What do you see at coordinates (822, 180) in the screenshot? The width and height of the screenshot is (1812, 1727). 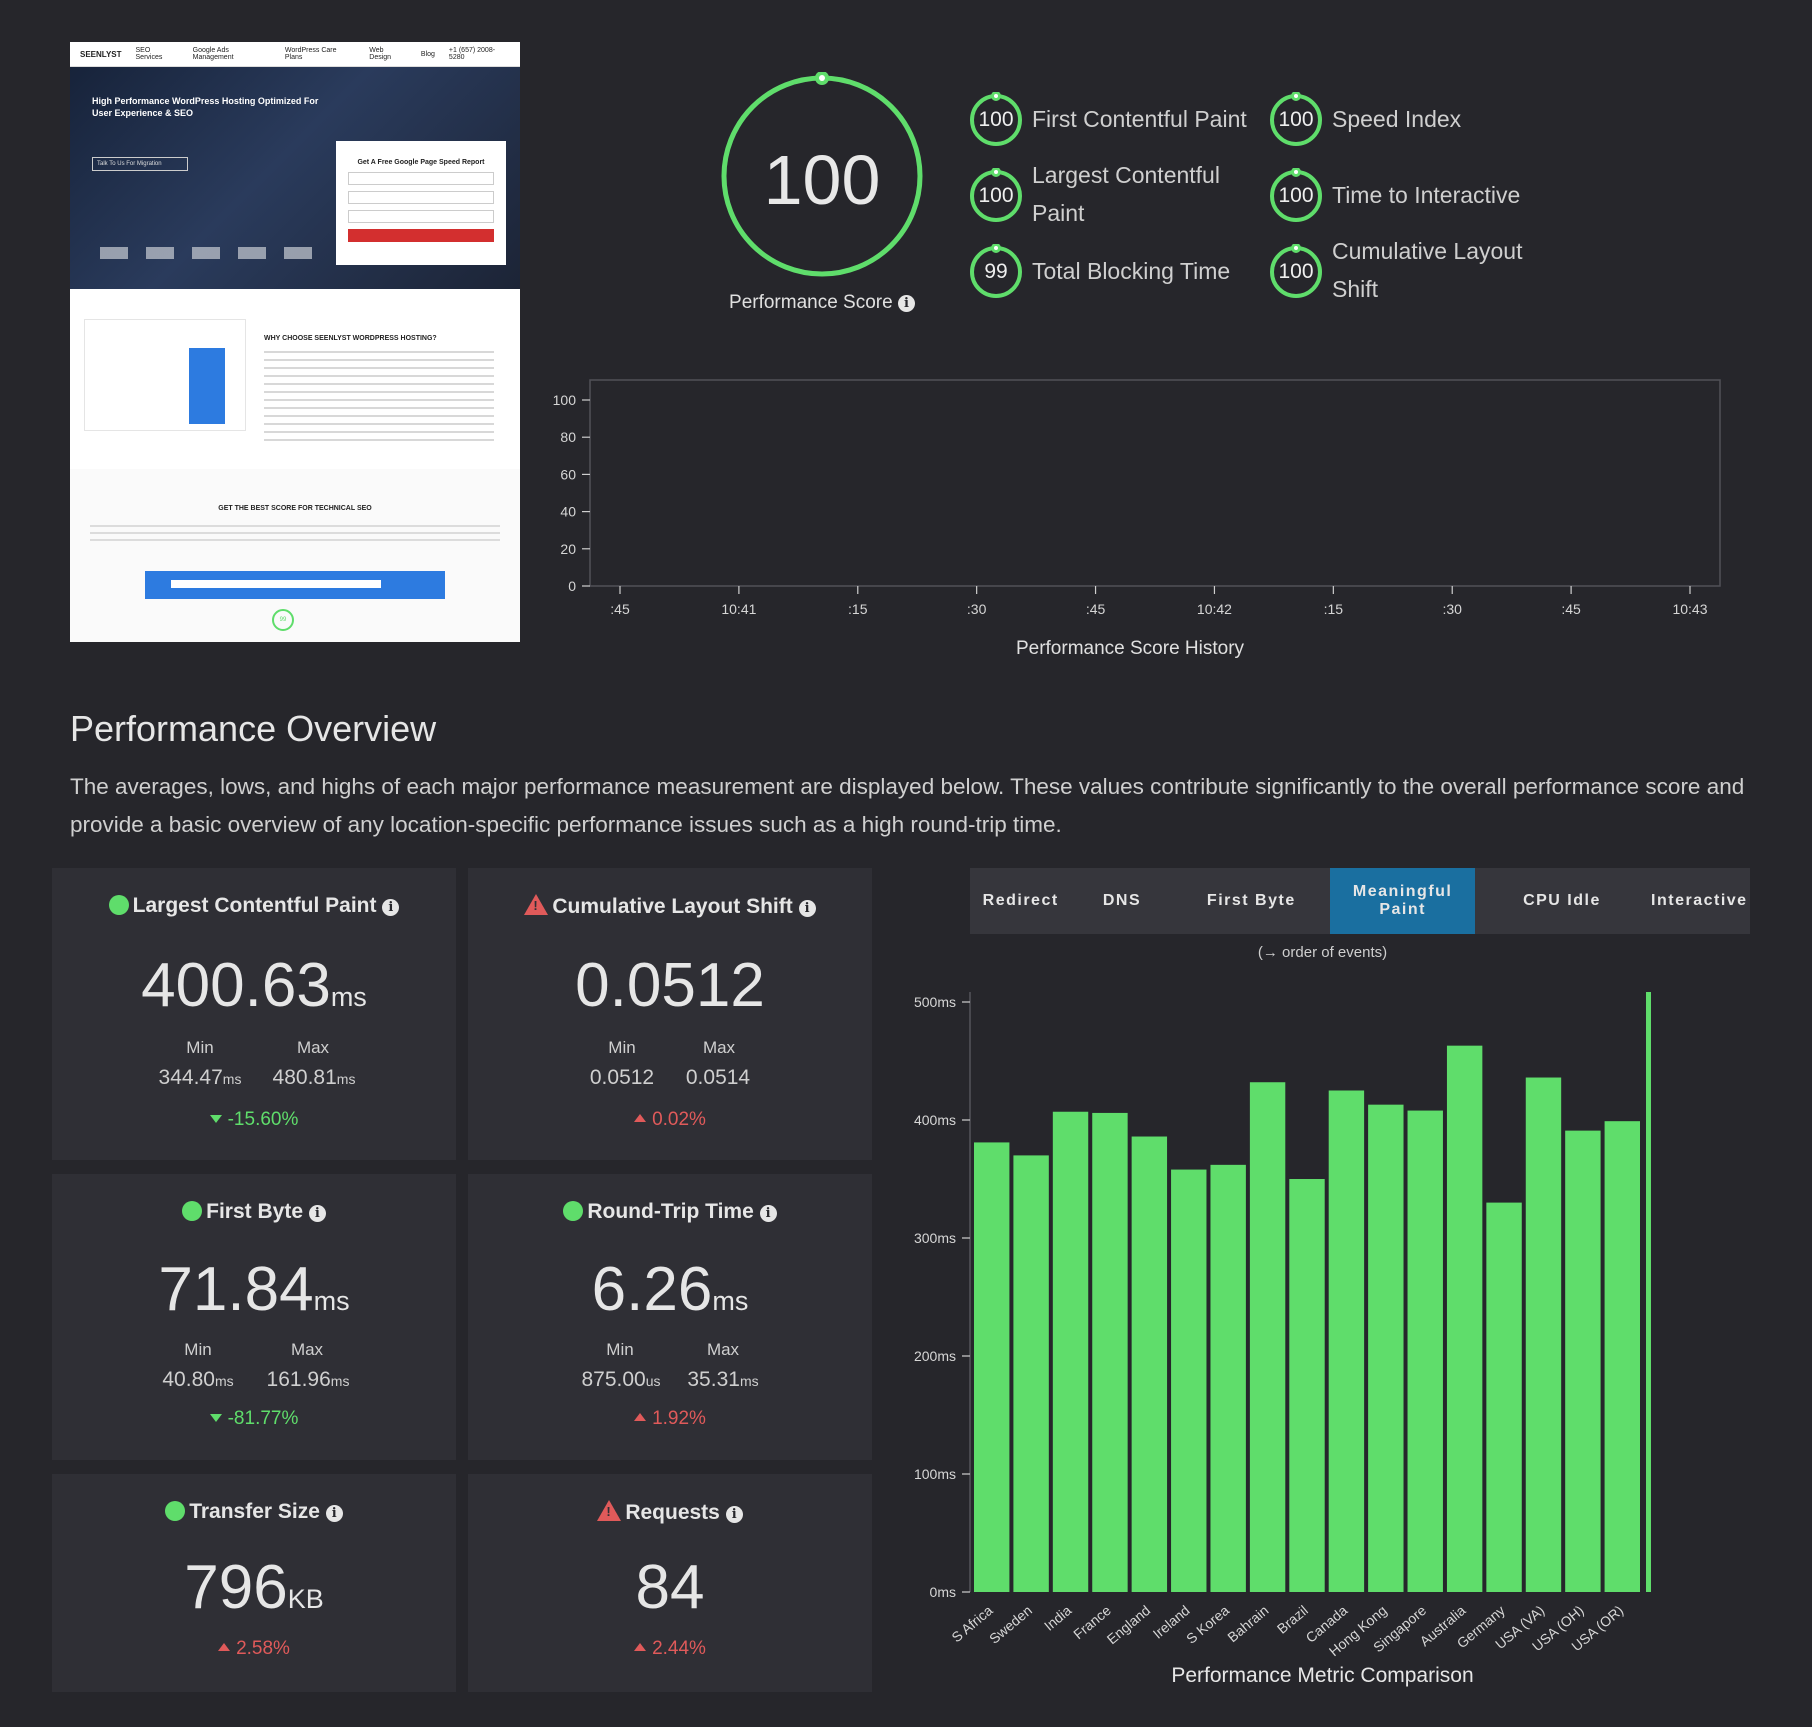 I see `performance-score-value: 100` at bounding box center [822, 180].